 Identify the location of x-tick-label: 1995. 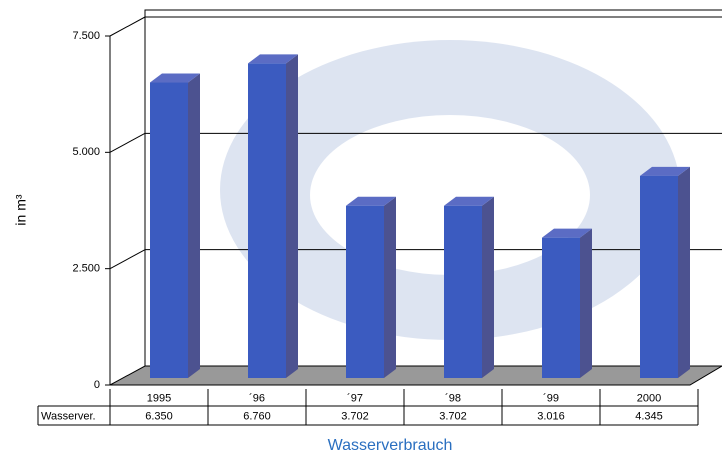
(159, 398).